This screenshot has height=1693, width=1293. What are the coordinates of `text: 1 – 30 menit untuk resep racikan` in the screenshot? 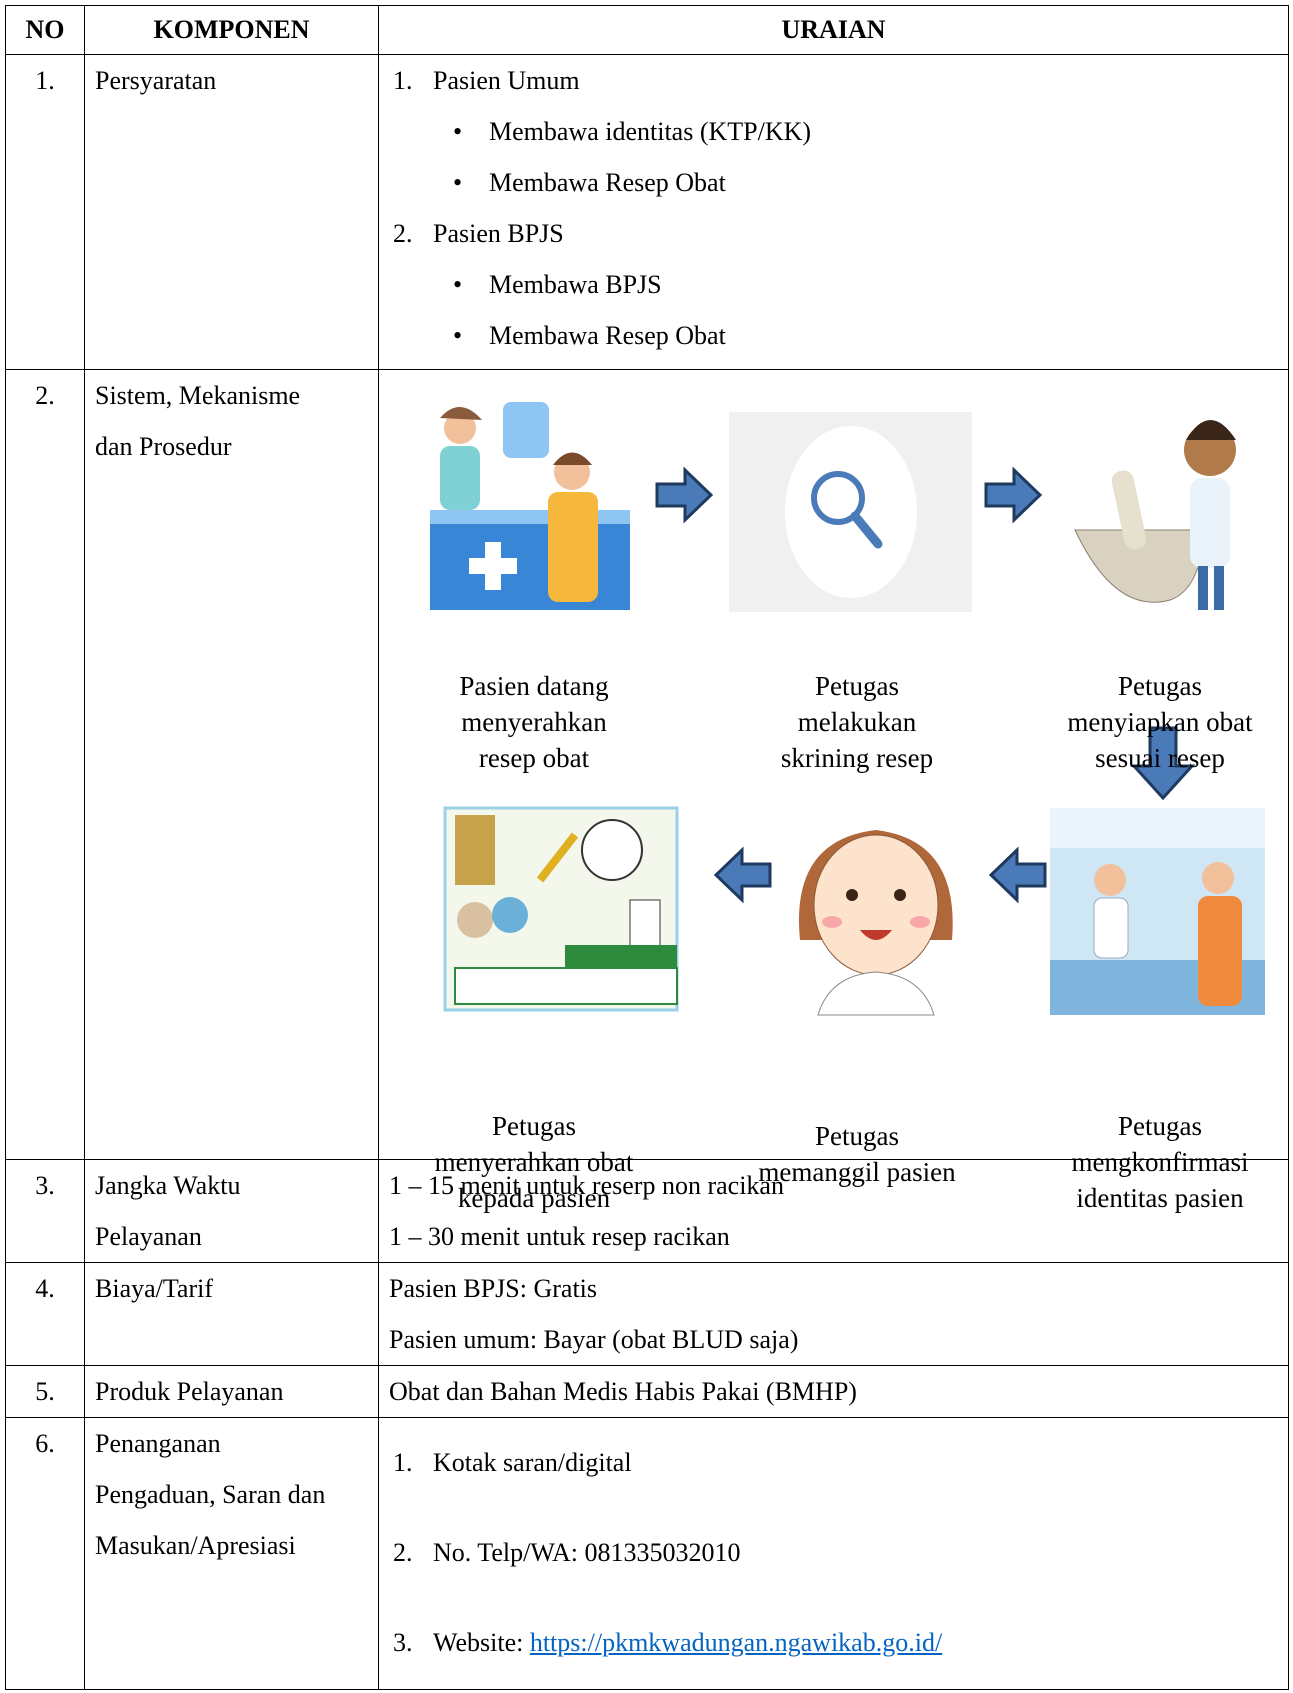 It's located at (559, 1236).